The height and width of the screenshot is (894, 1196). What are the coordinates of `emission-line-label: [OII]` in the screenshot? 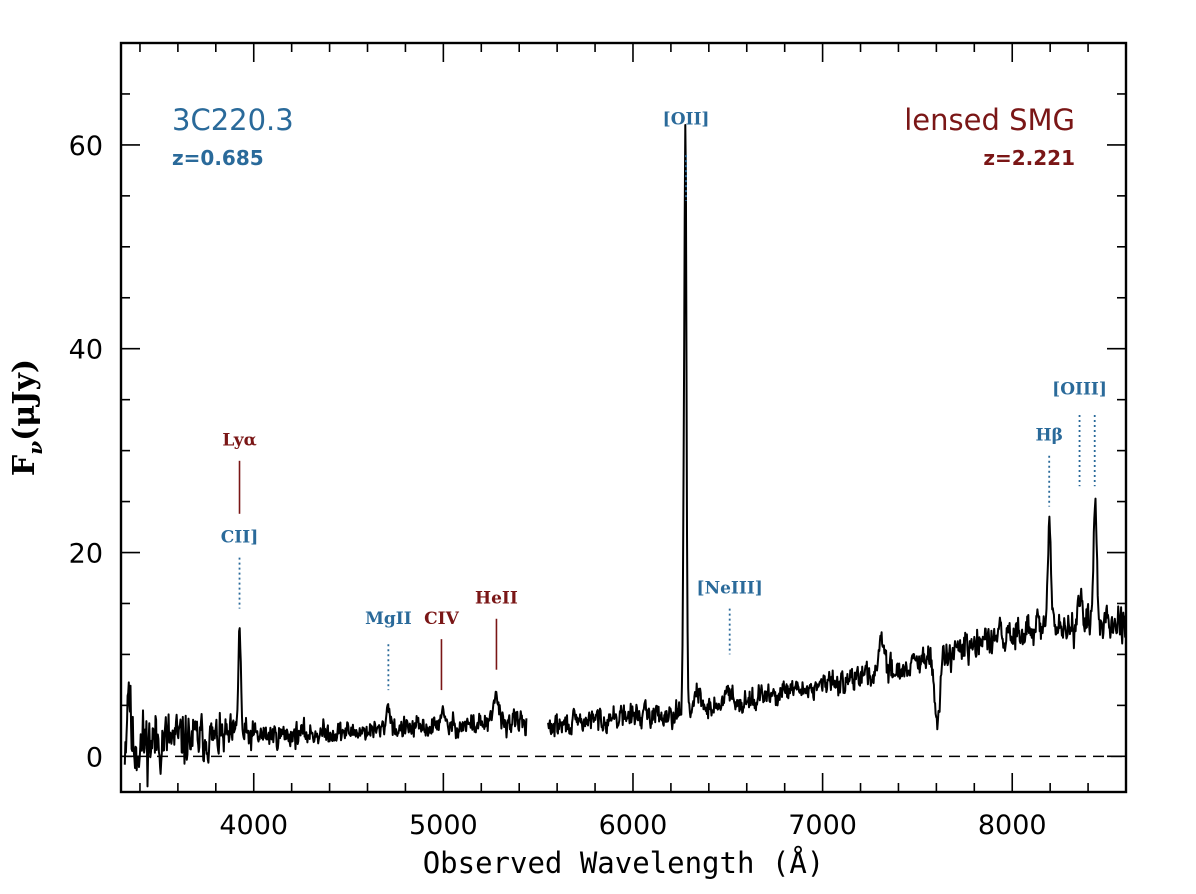 It's located at (686, 120).